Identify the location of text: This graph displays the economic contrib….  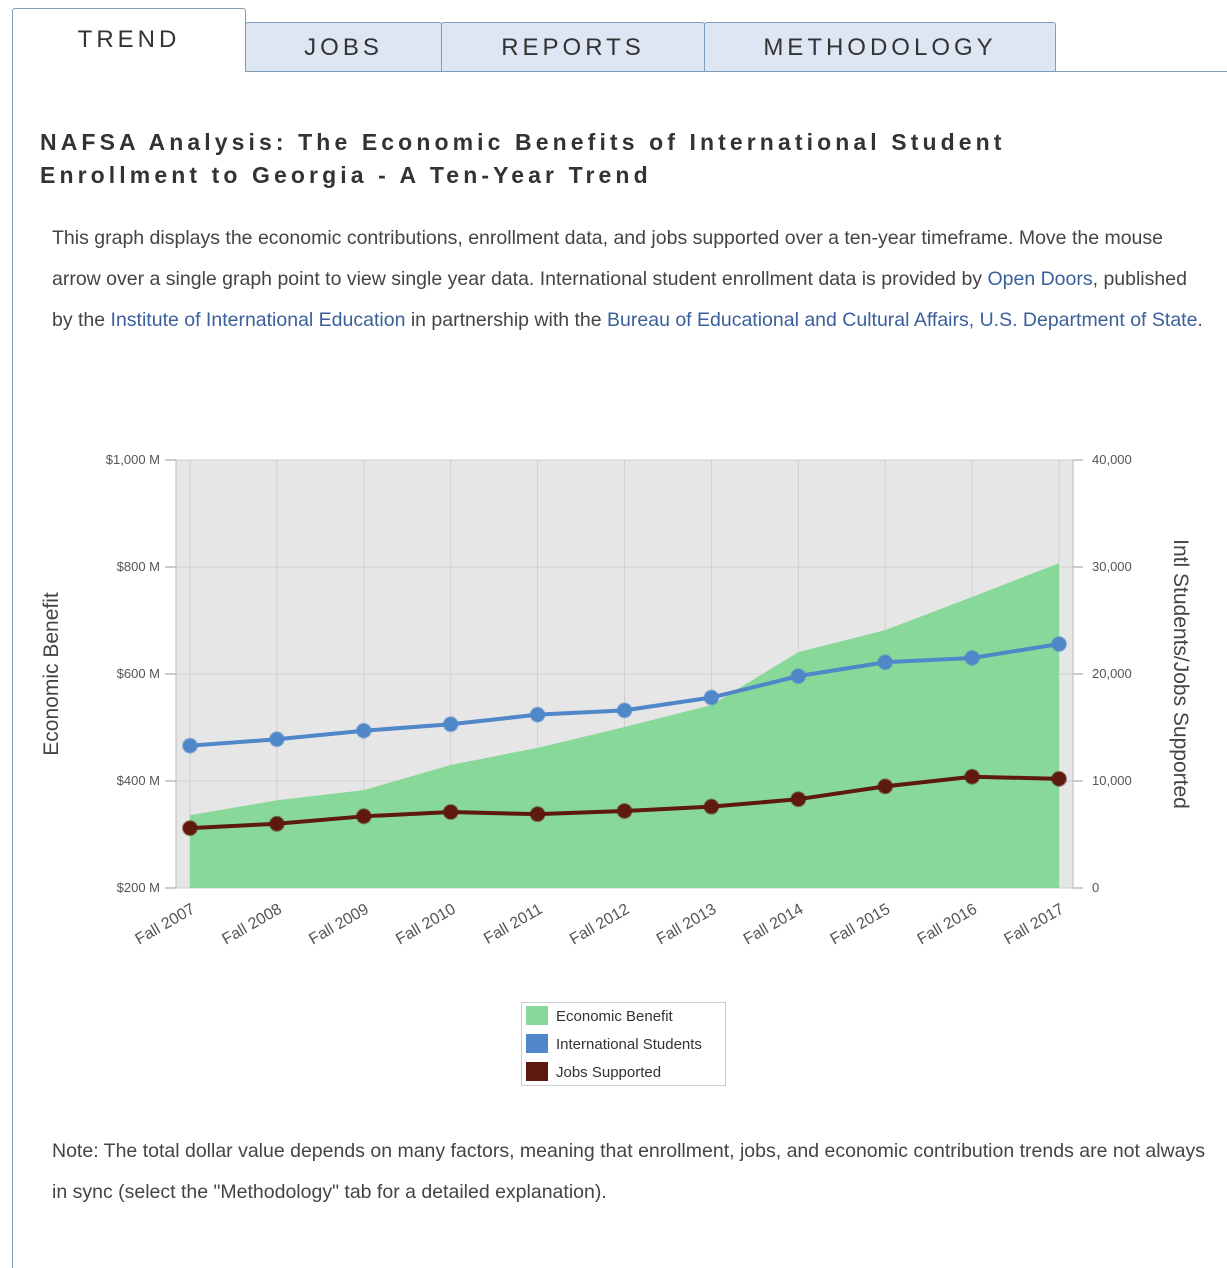
(607, 258).